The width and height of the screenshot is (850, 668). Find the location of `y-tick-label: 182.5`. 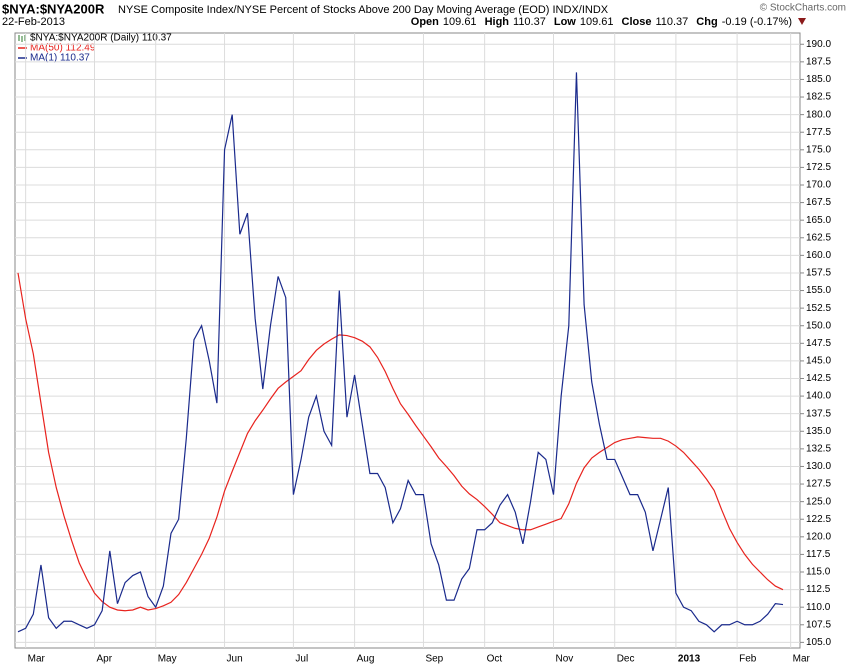

y-tick-label: 182.5 is located at coordinates (818, 97).